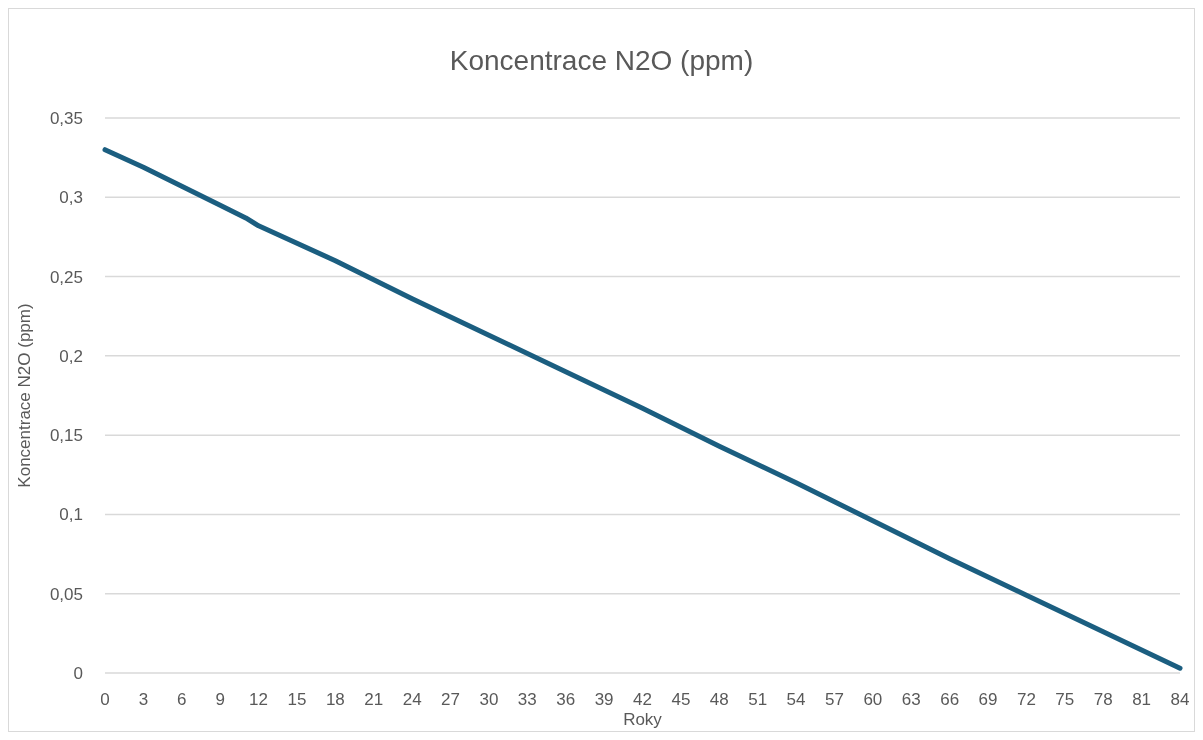 The height and width of the screenshot is (740, 1203). I want to click on y-tick-label: 0,35, so click(66, 118).